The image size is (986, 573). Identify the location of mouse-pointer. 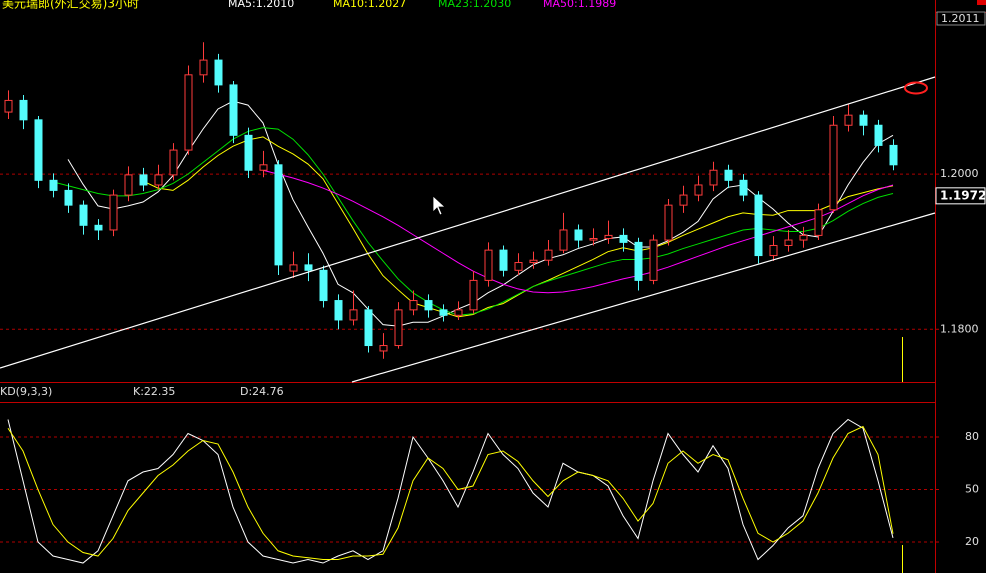
(439, 205).